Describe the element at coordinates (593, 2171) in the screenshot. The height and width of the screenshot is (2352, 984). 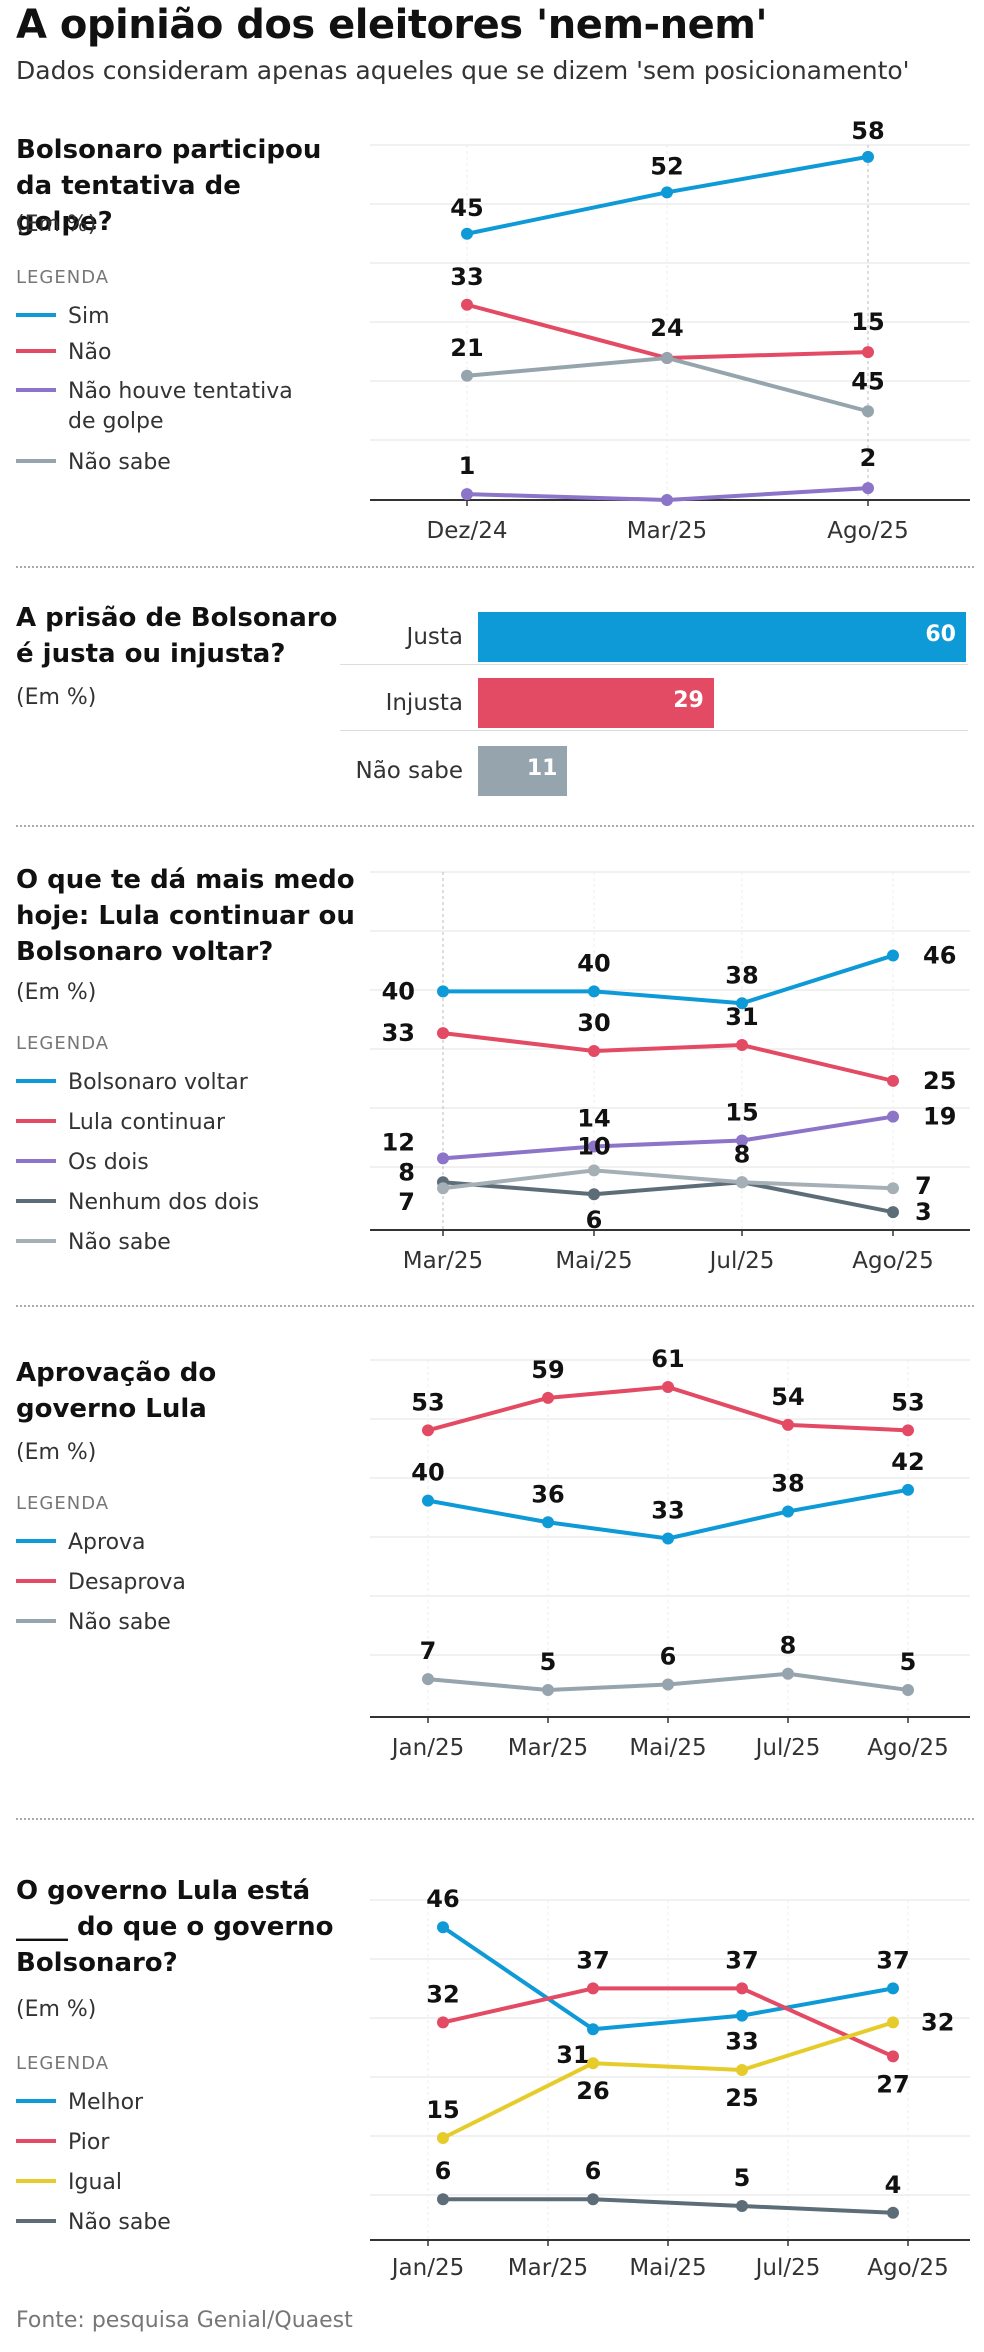
I see `data-label: 6` at that location.